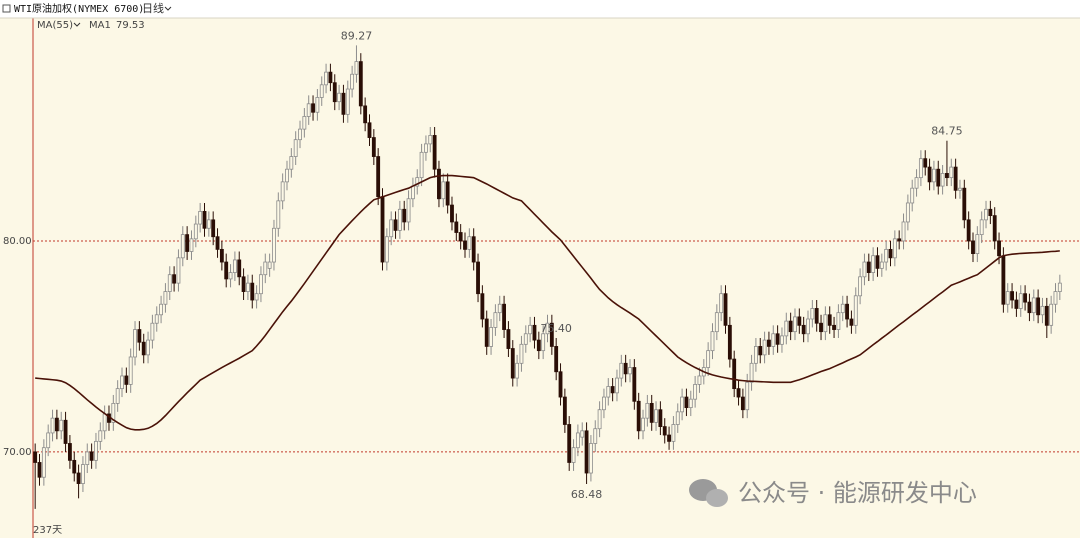  I want to click on indicator-chevron, so click(77, 24).